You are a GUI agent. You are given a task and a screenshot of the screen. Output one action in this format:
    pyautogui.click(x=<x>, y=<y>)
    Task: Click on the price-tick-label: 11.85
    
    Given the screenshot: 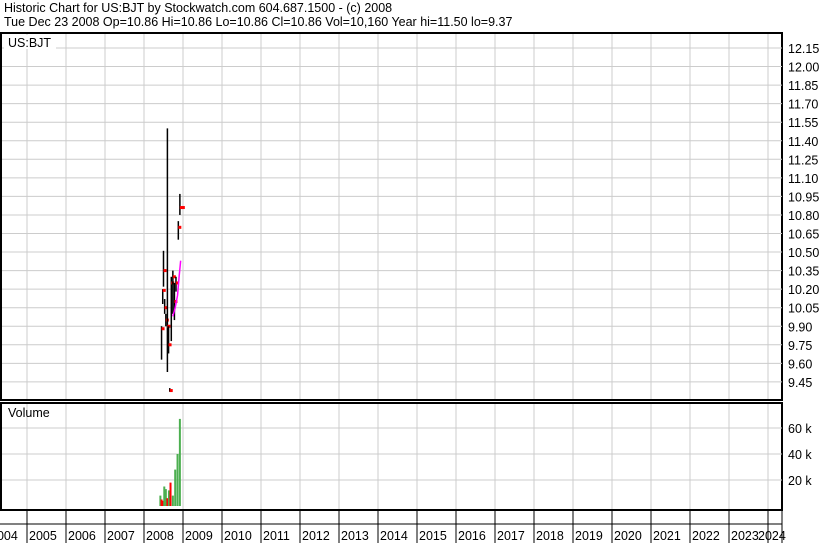 What is the action you would take?
    pyautogui.click(x=803, y=86)
    